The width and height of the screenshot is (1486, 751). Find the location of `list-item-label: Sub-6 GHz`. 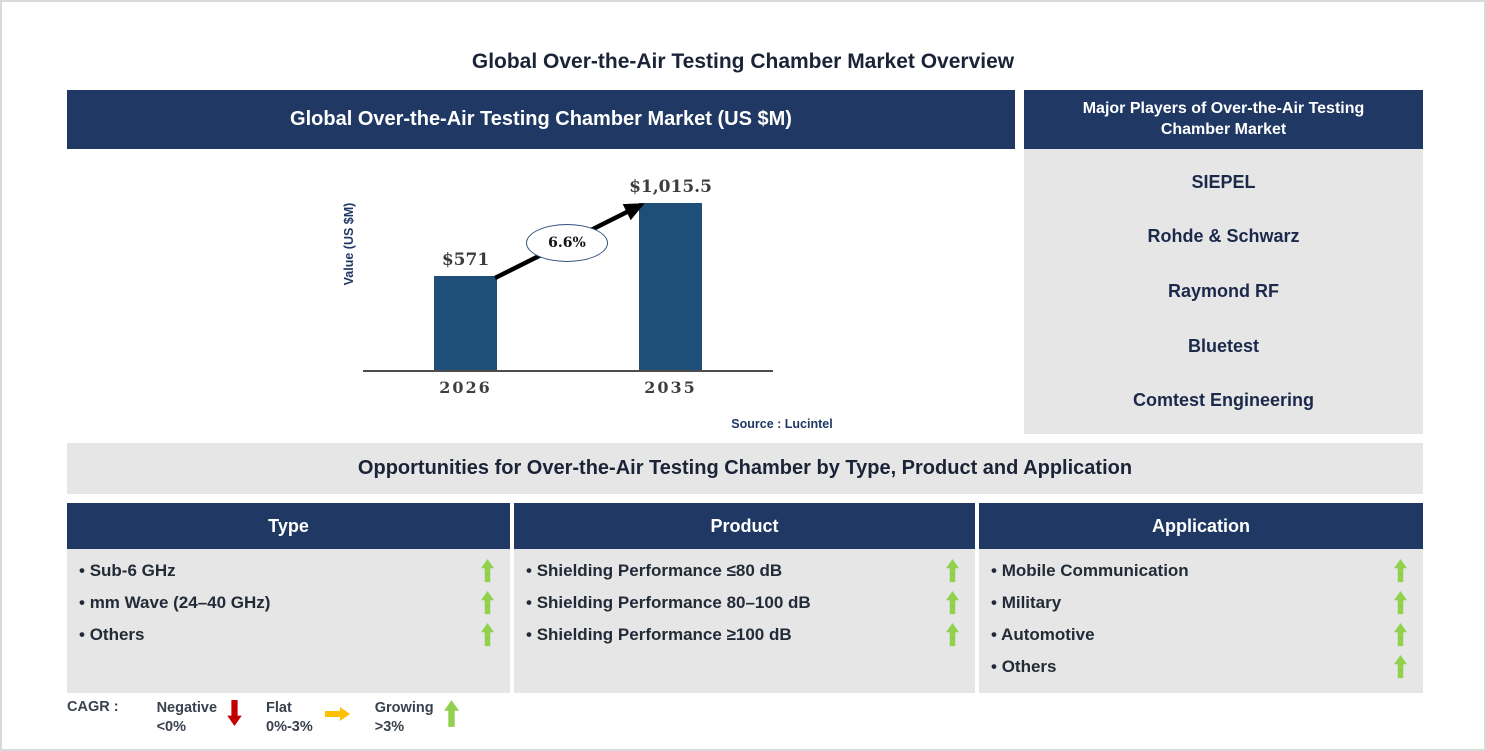

list-item-label: Sub-6 GHz is located at coordinates (127, 571).